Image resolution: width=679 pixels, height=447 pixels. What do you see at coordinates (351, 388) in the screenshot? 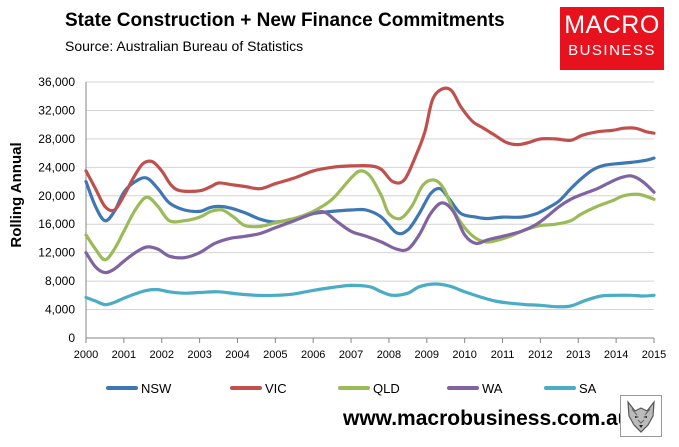
I see `legend: NSW VIC QLD WA SA` at bounding box center [351, 388].